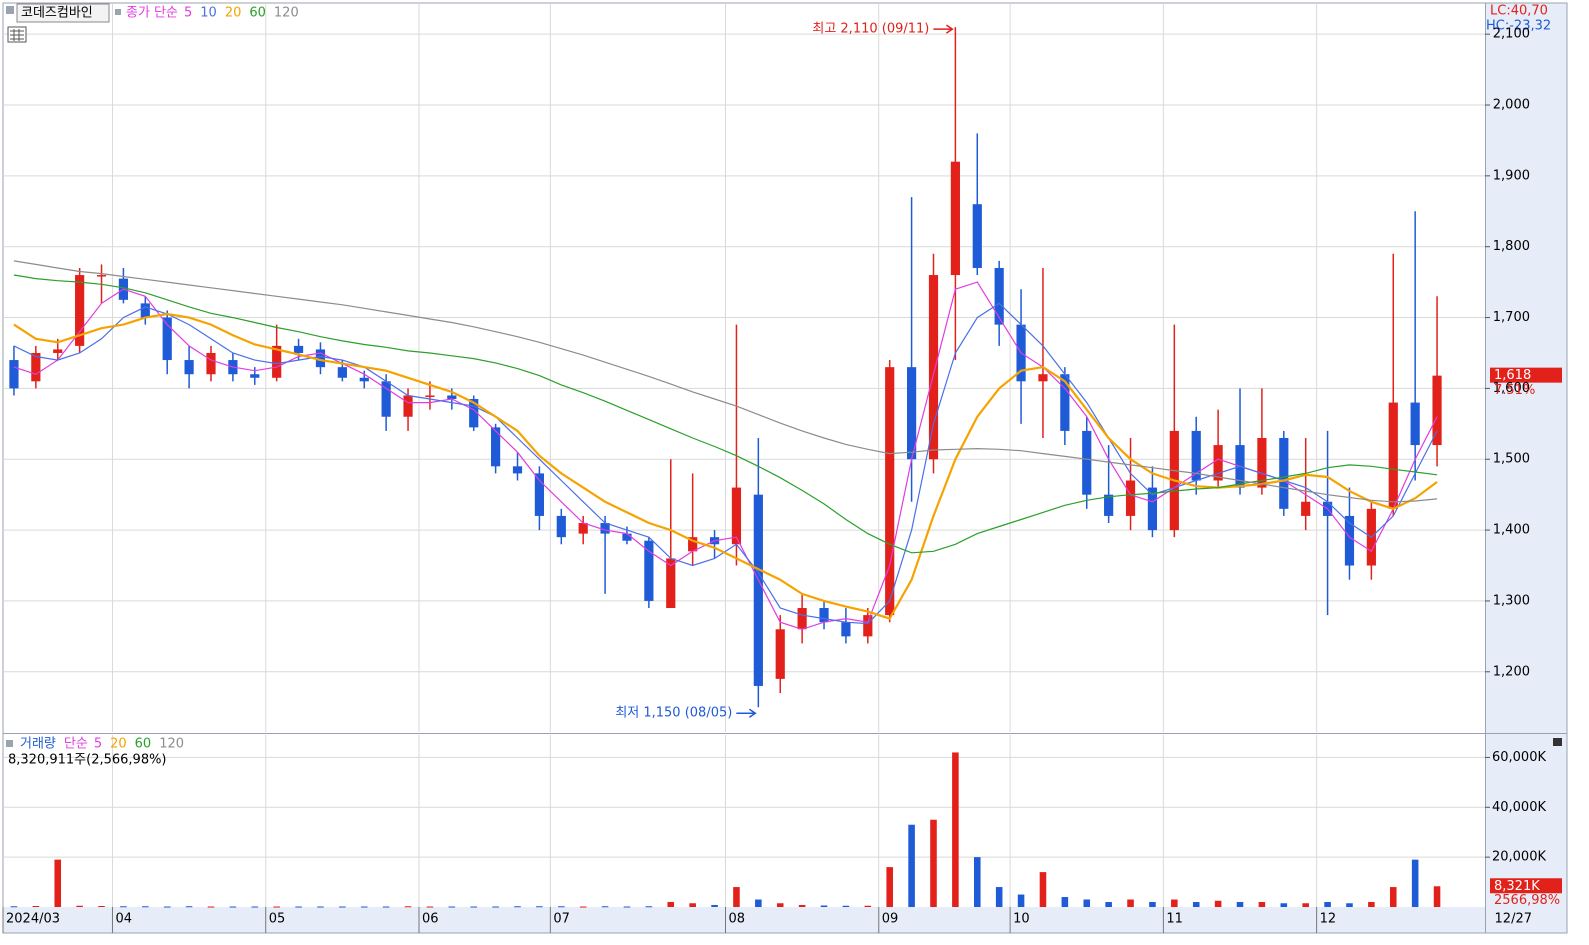 Image resolution: width=1589 pixels, height=945 pixels. What do you see at coordinates (277, 919) in the screenshot?
I see `x-tick-label: 05` at bounding box center [277, 919].